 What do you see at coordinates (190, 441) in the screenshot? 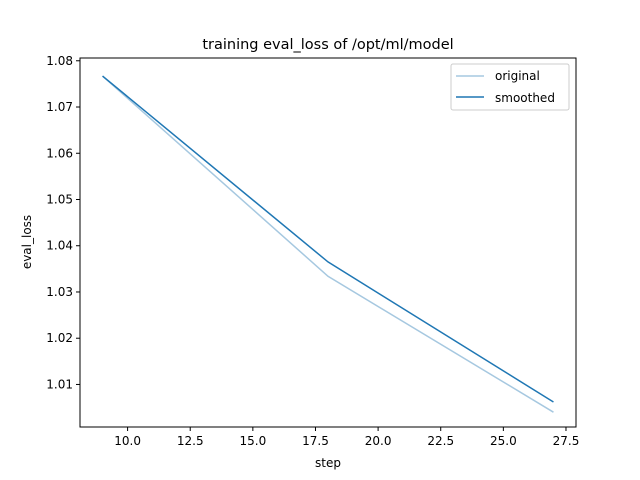
I see `x-tick-label: 12.5` at bounding box center [190, 441].